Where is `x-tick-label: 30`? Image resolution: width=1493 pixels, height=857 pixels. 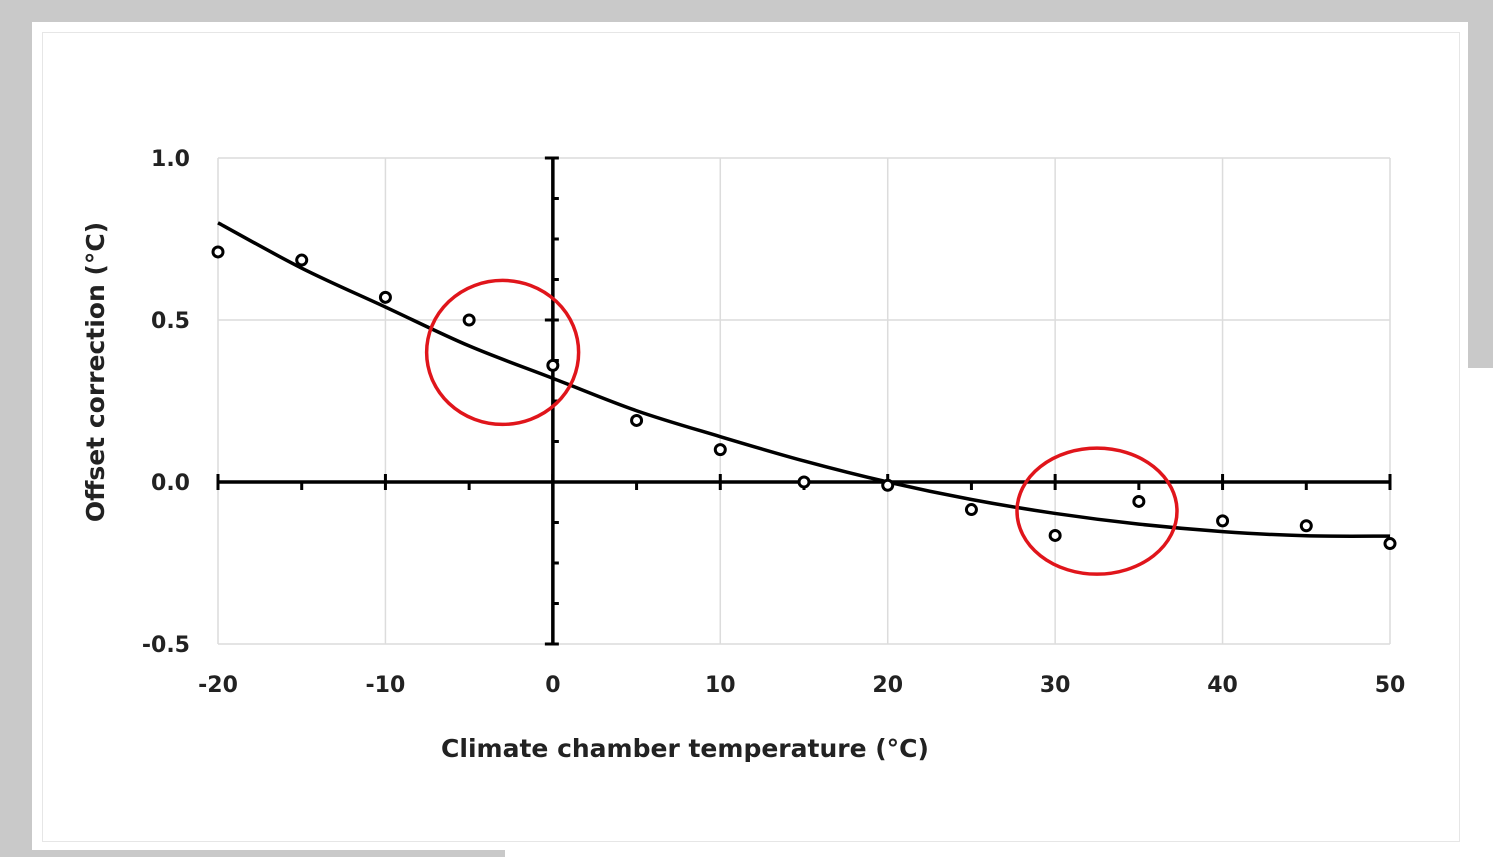 x-tick-label: 30 is located at coordinates (1055, 685).